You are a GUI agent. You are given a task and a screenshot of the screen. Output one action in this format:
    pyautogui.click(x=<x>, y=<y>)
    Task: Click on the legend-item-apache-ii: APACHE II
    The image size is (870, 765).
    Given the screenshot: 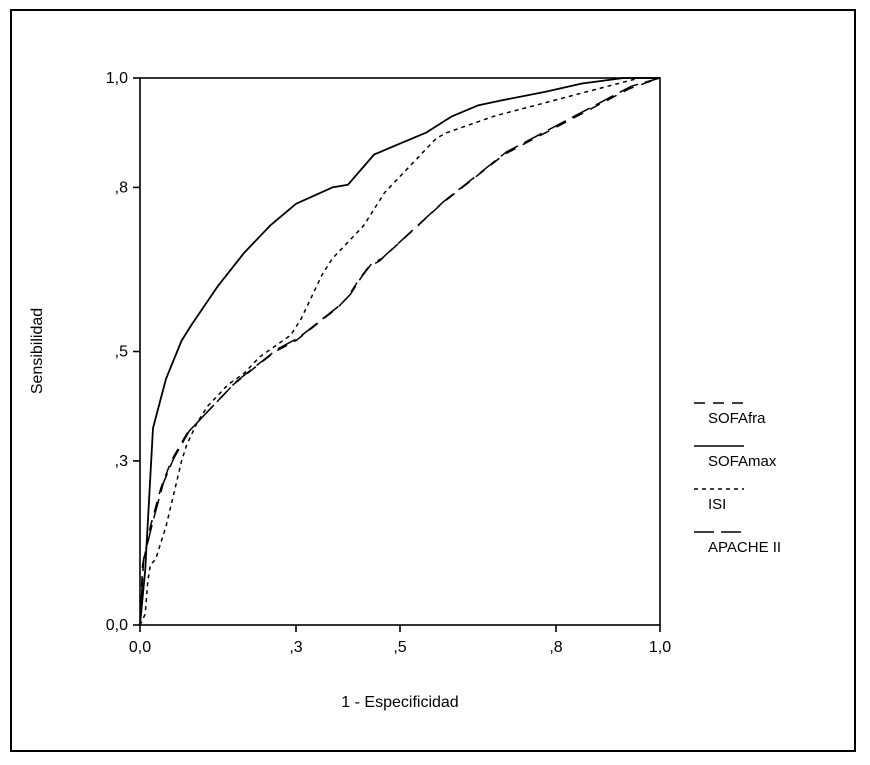 What is the action you would take?
    pyautogui.click(x=774, y=541)
    